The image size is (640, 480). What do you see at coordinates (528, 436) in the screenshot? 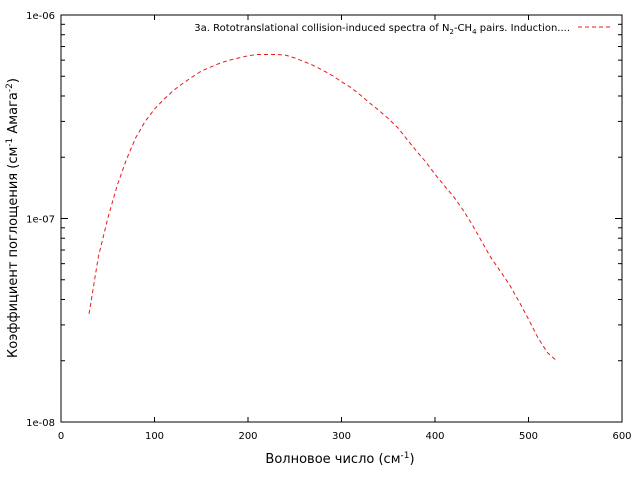
I see `x-tick-label: 500` at bounding box center [528, 436].